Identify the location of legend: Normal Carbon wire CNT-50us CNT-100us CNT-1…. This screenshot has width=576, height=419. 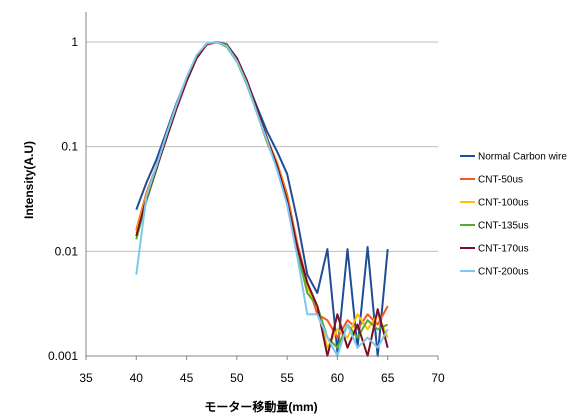
(513, 215).